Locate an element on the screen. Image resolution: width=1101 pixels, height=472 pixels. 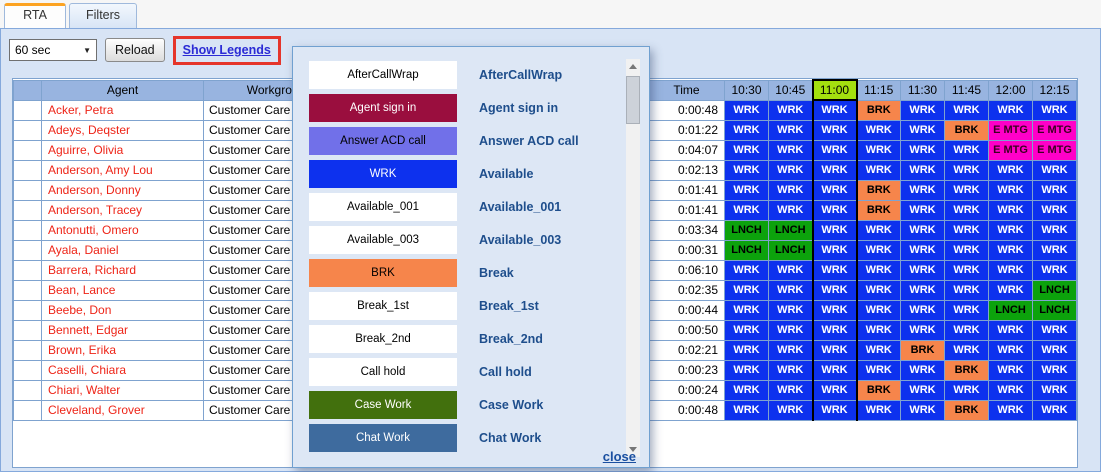
legend-scrollbar is located at coordinates (633, 258).